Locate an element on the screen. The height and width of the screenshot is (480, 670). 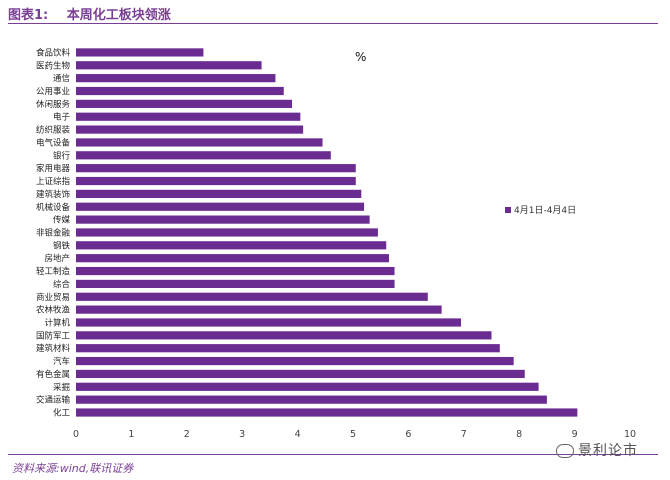
category-label: 汽车 is located at coordinates (61, 361).